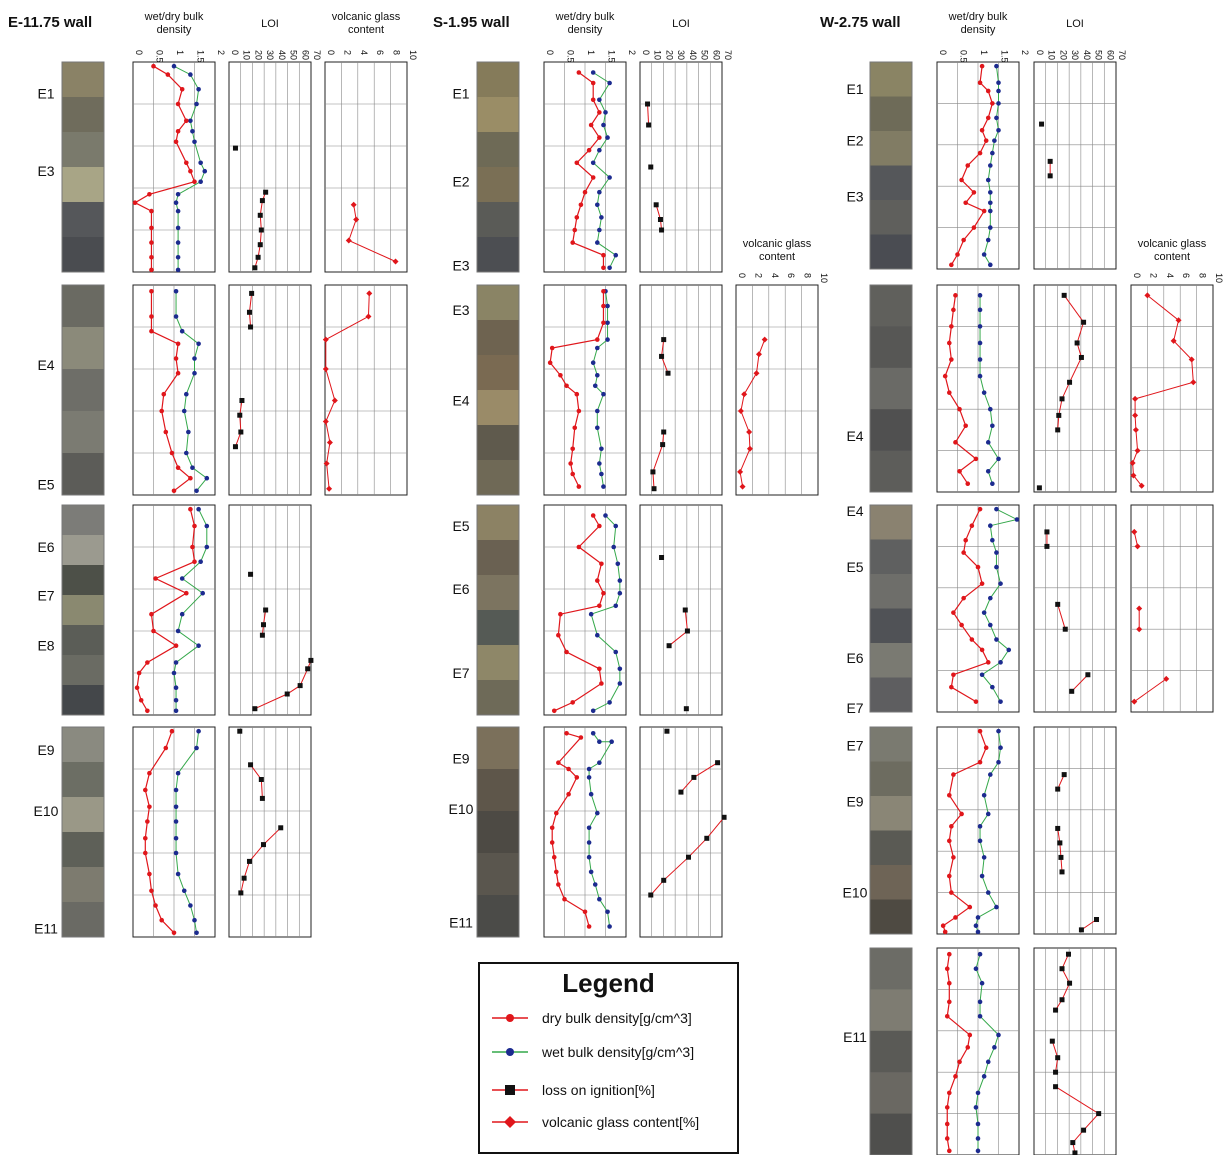 The height and width of the screenshot is (1155, 1229). Describe the element at coordinates (978, 30) in the screenshot. I see `density-header: density` at that location.